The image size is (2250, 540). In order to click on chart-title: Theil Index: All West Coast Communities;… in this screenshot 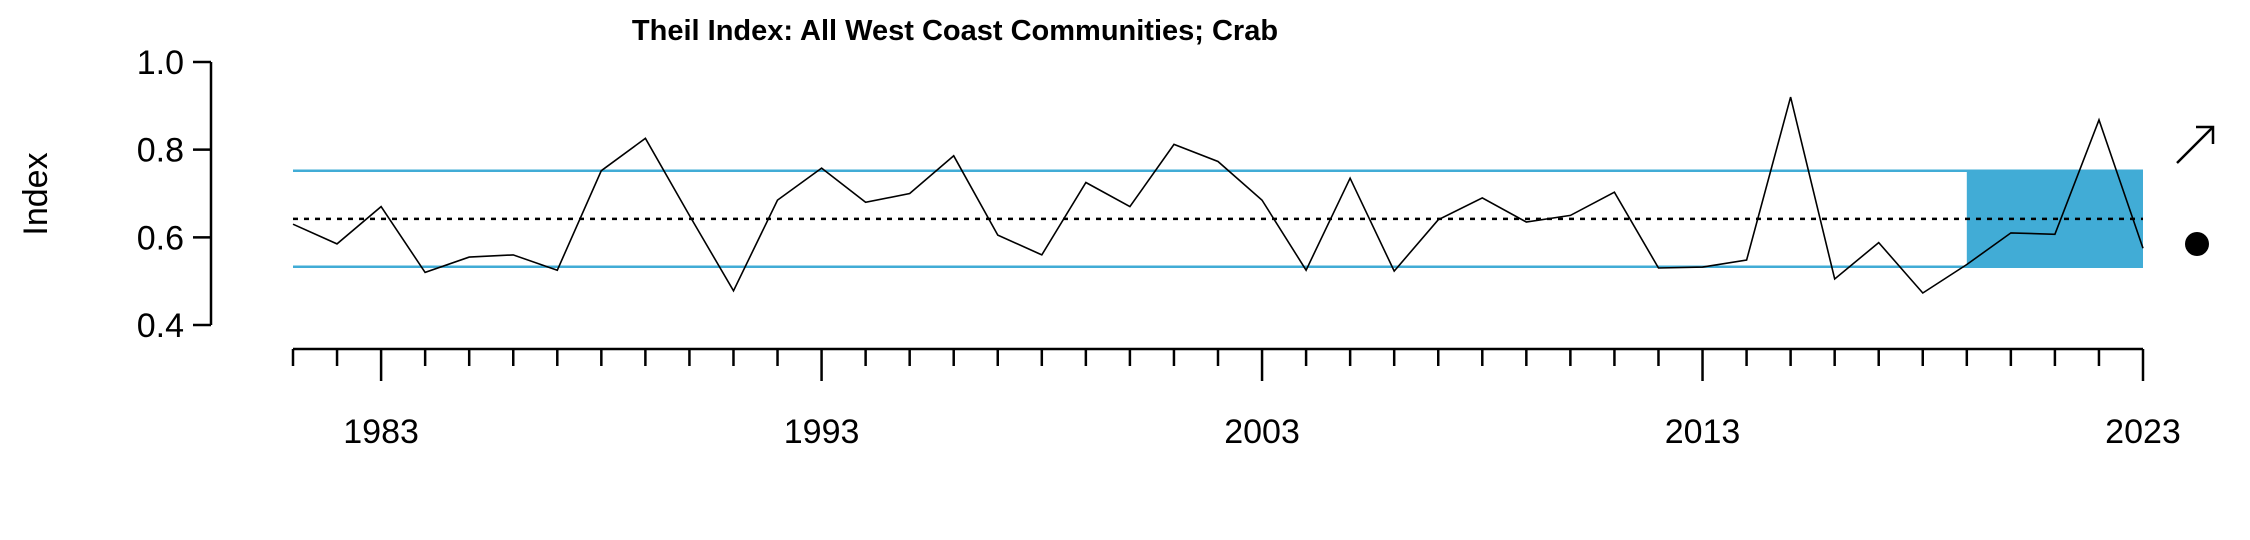, I will do `click(955, 31)`.